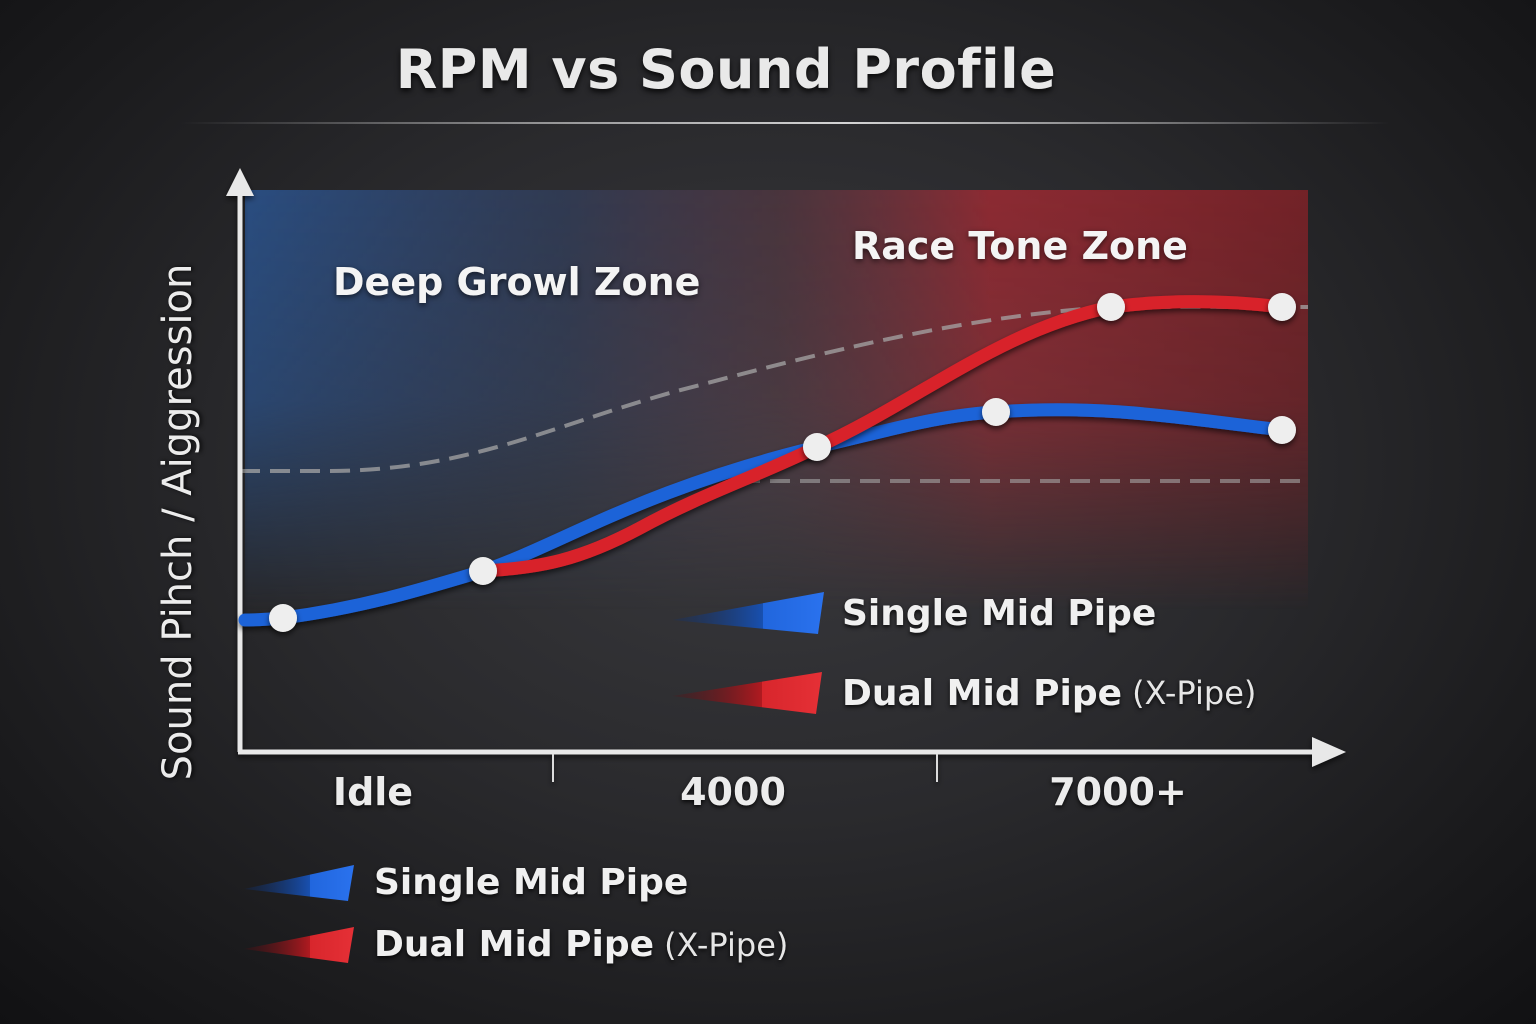  Describe the element at coordinates (1118, 792) in the screenshot. I see `x-tick-label-7000: 7000+` at that location.